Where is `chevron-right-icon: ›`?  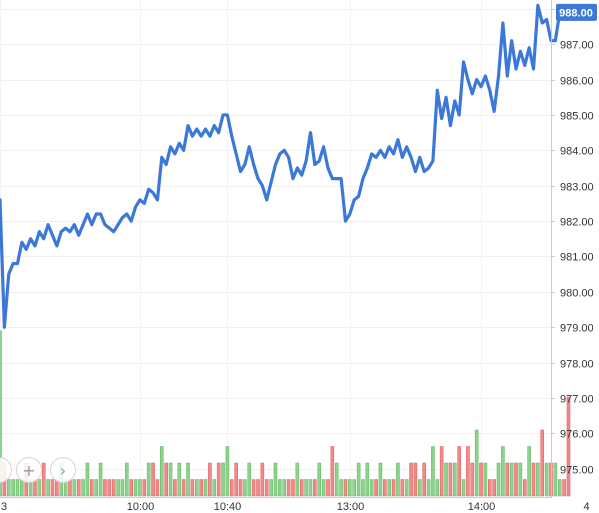
chevron-right-icon: › is located at coordinates (63, 470).